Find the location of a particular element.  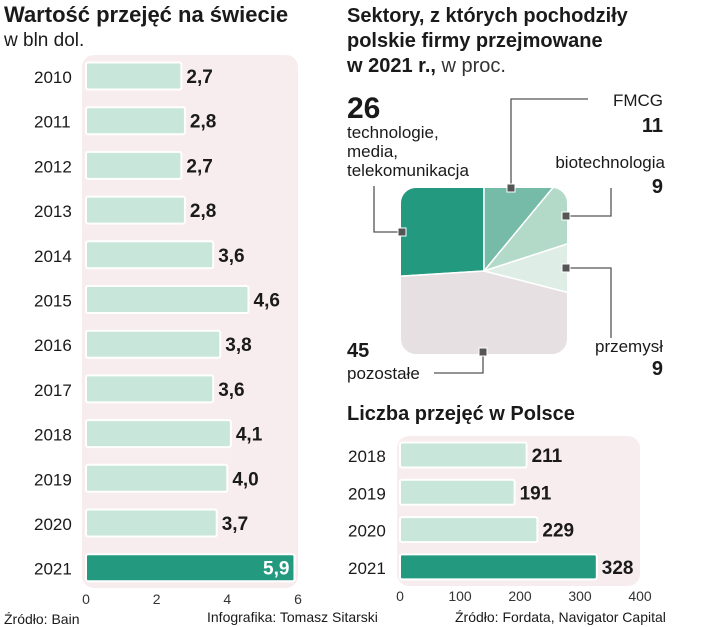

world-chart-subtitle: w bln dol. is located at coordinates (43, 40).